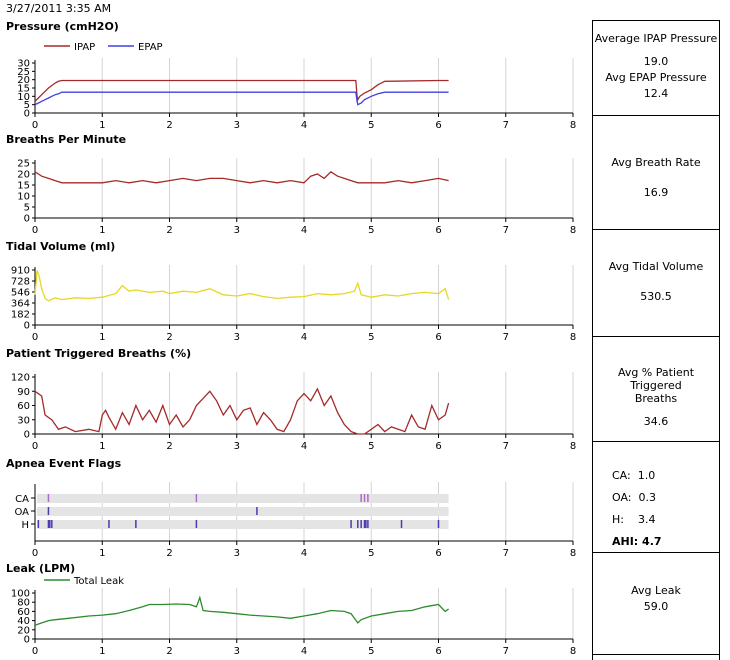 Image resolution: width=730 pixels, height=660 pixels. Describe the element at coordinates (243, 524) in the screenshot. I see `apnea-band-h` at that location.